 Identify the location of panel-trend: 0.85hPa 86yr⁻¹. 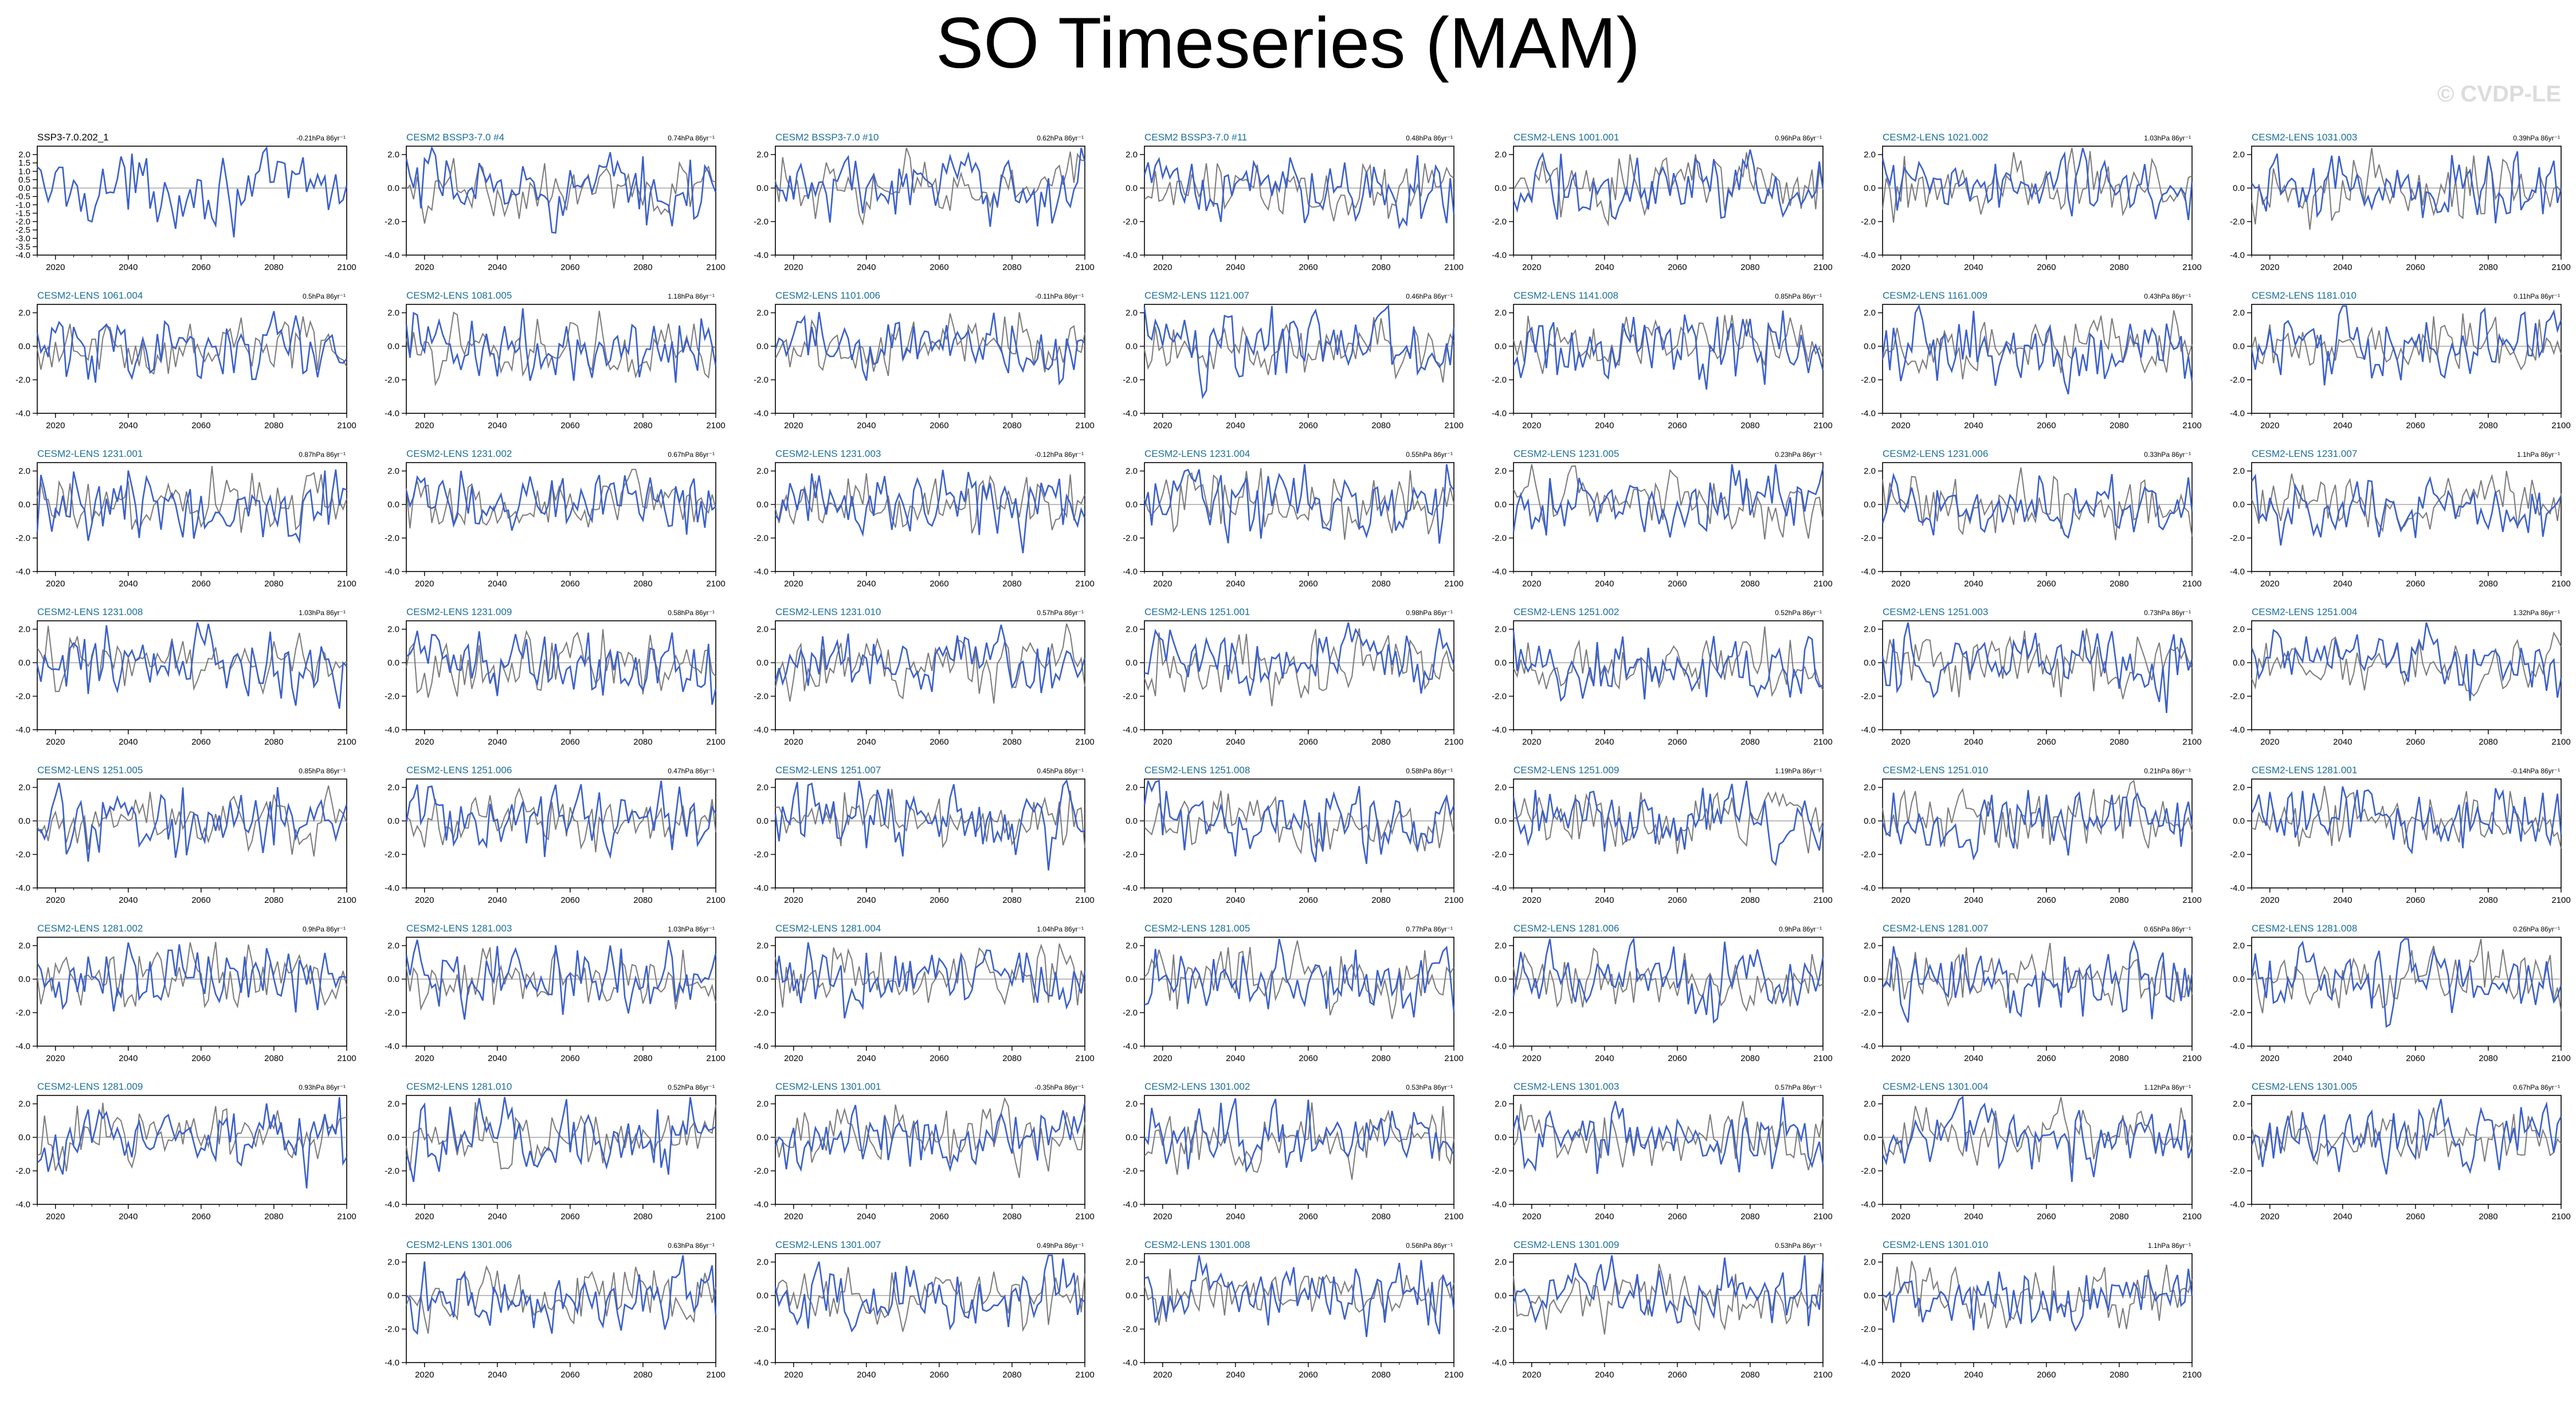
(1798, 296).